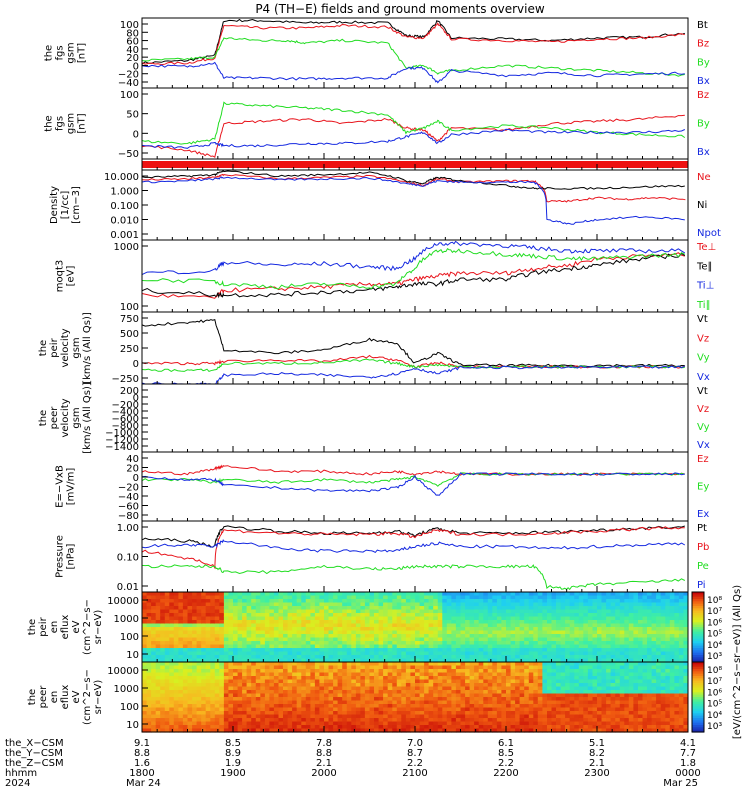  Describe the element at coordinates (413, 275) in the screenshot. I see `series-line-Te⊥` at that location.